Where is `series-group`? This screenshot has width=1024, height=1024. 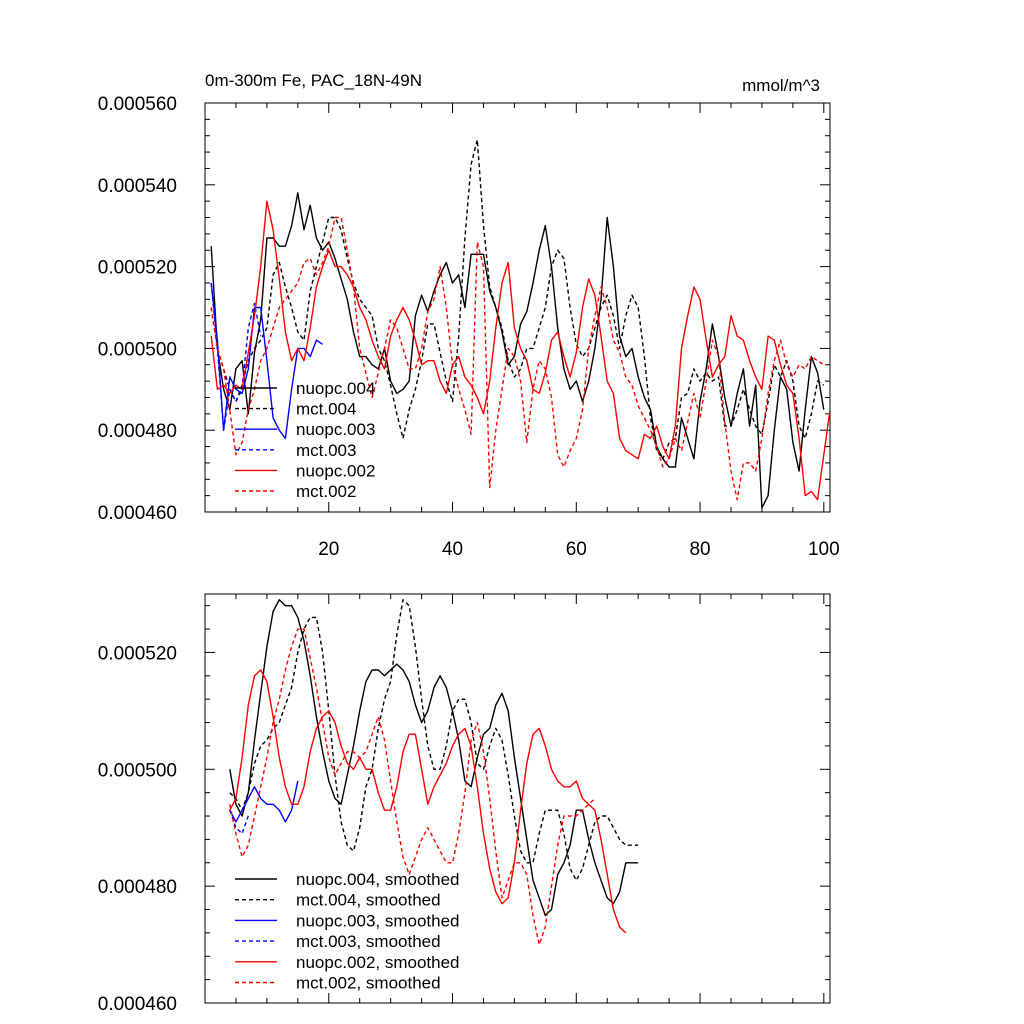
series-group is located at coordinates (434, 772).